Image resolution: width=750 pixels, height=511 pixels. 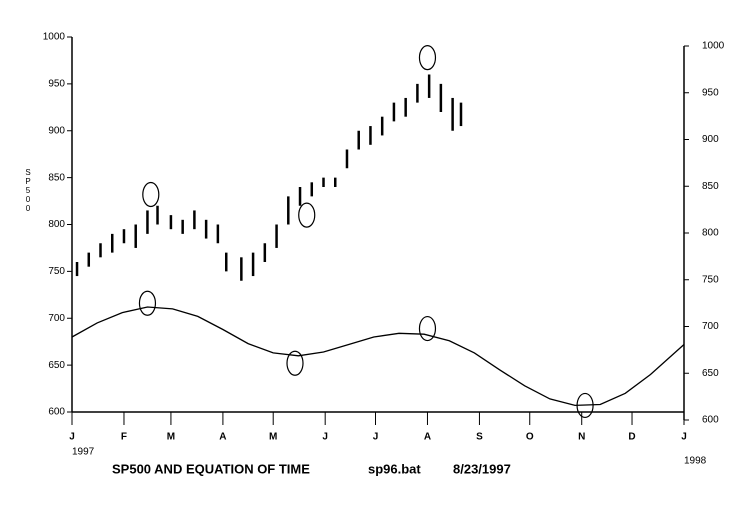 I want to click on y-tick-label: 600, so click(x=56, y=412).